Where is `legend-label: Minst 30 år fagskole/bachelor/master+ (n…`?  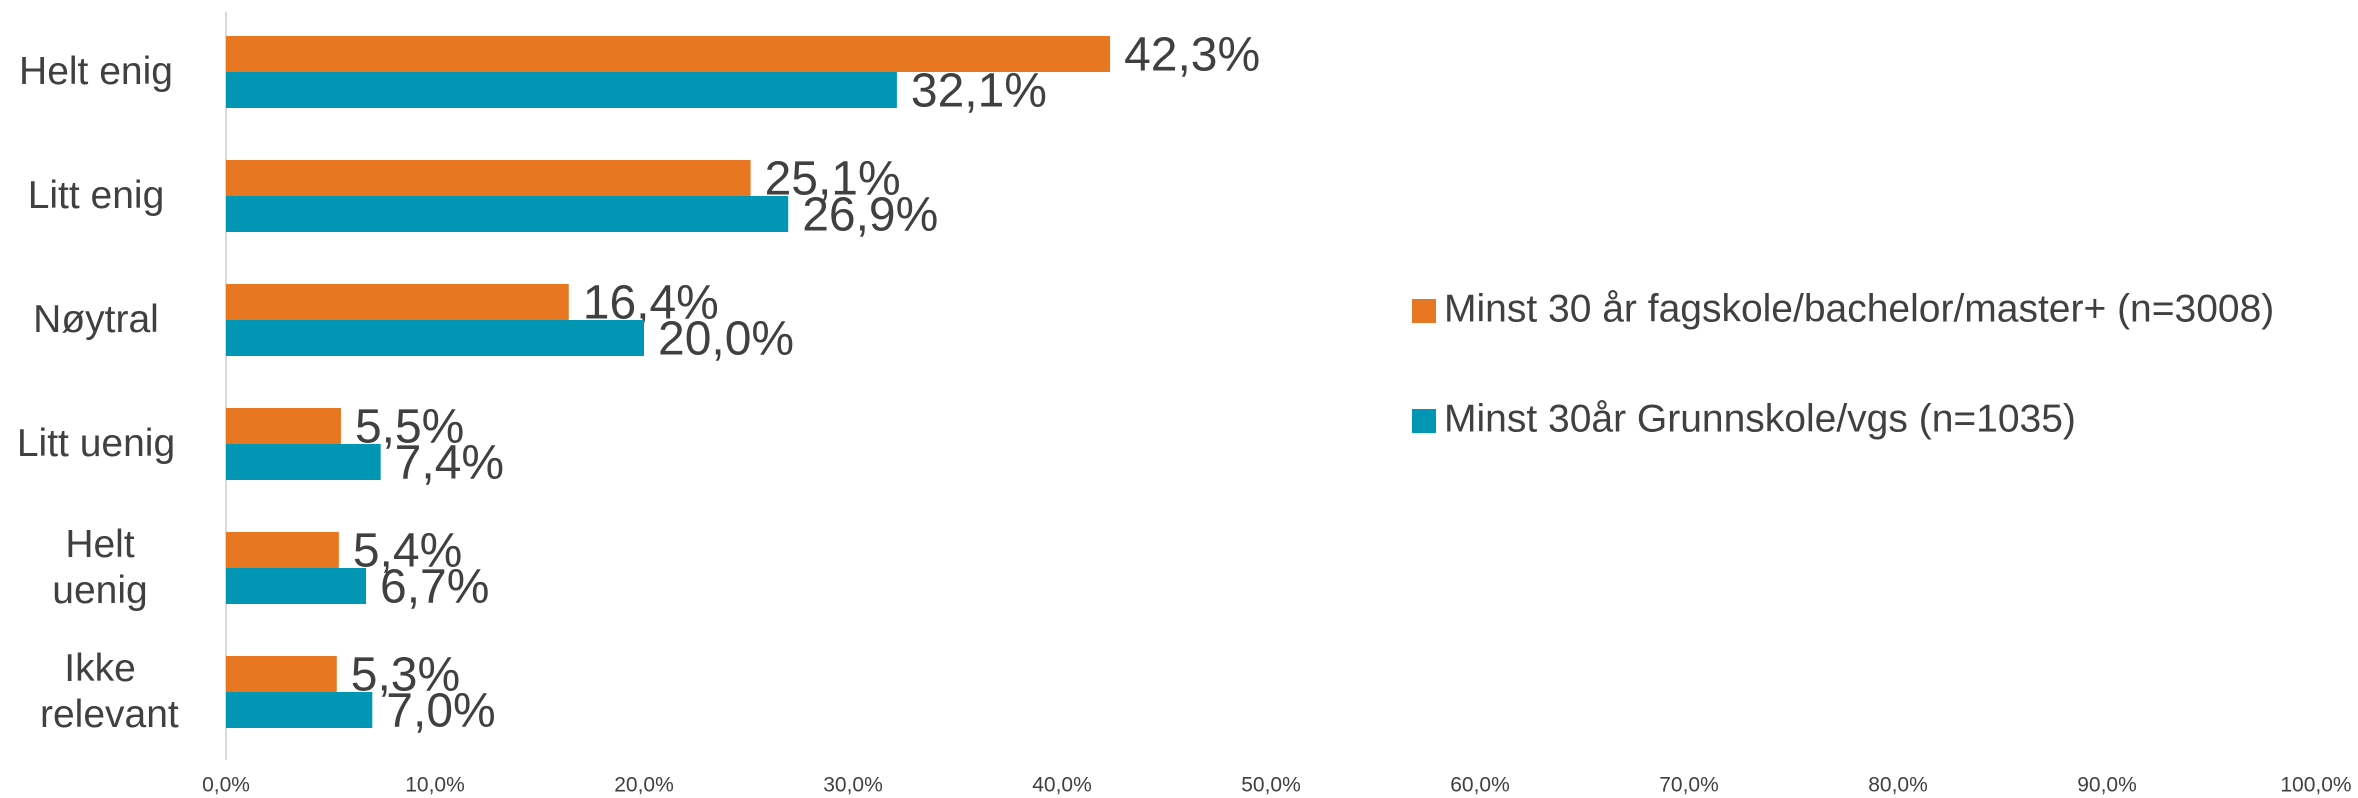 legend-label: Minst 30 år fagskole/bachelor/master+ (n… is located at coordinates (1859, 308).